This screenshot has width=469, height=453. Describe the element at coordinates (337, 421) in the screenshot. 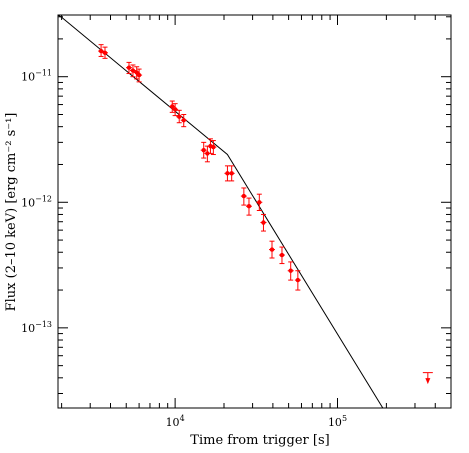

I see `x-tick-label: 10⁵` at that location.